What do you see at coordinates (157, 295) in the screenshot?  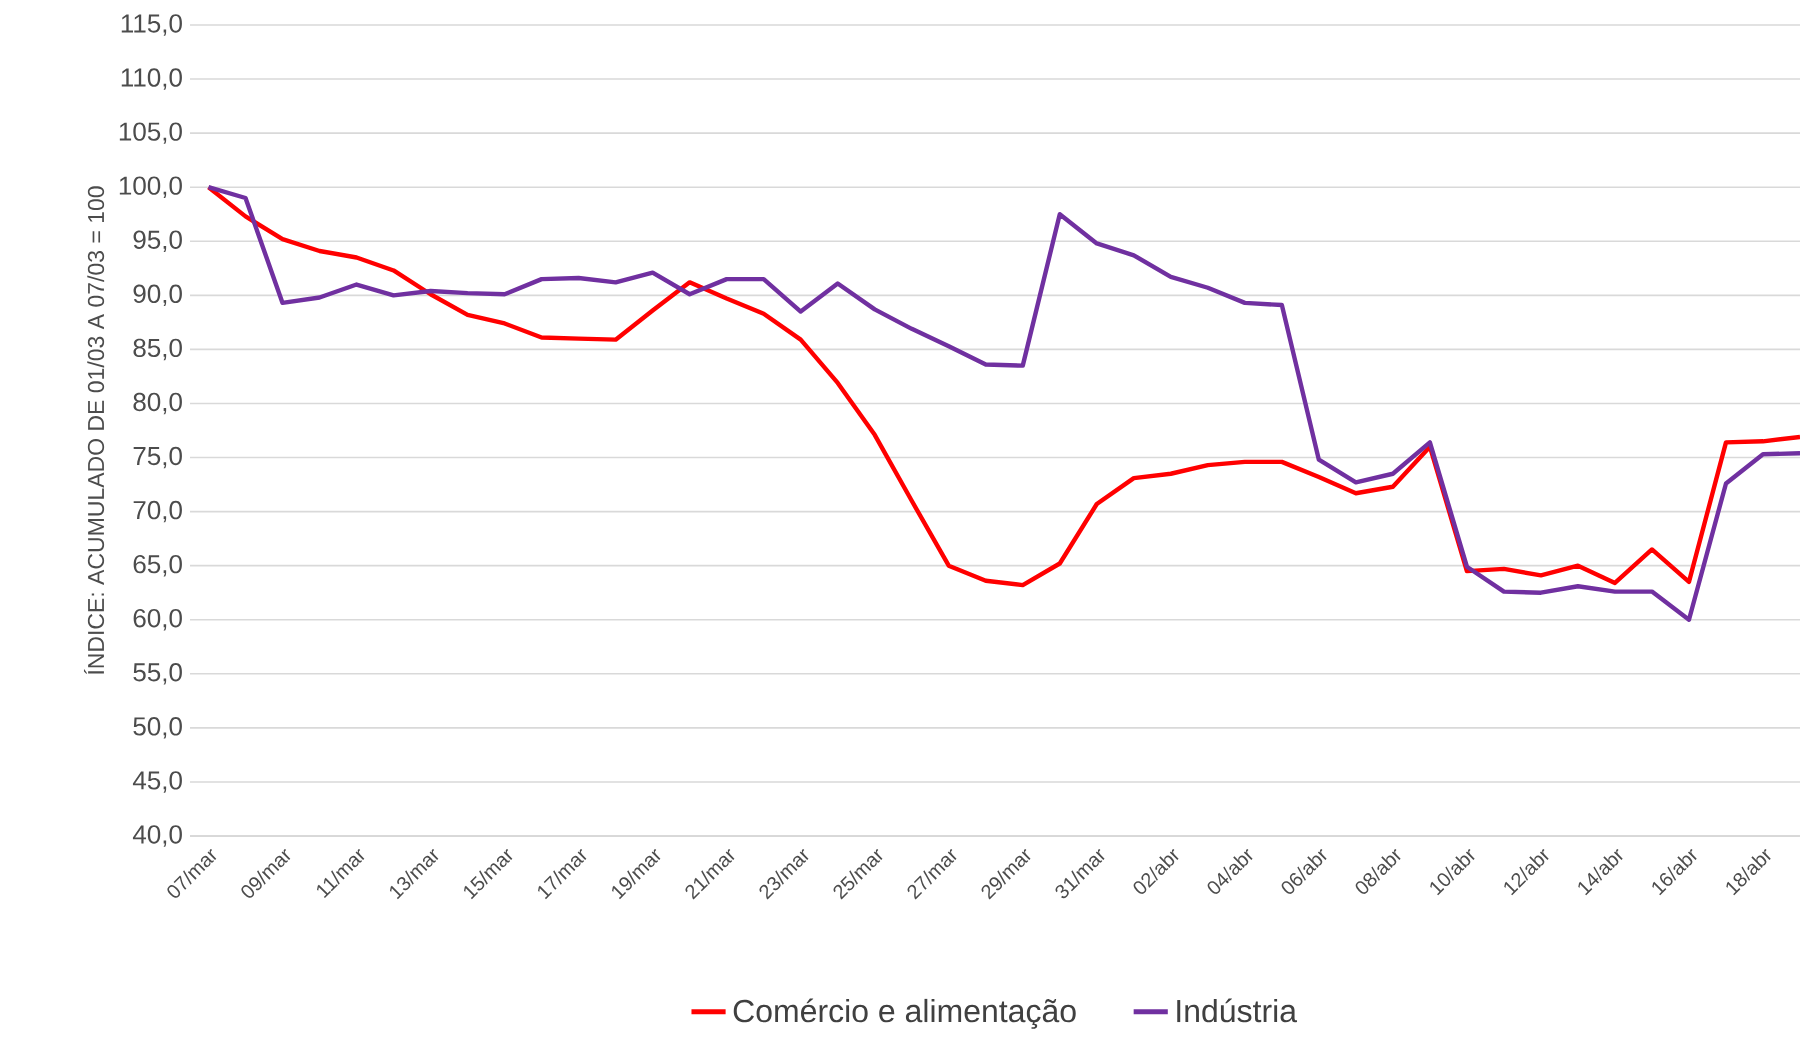 I see `y-tick-label: 90,0` at bounding box center [157, 295].